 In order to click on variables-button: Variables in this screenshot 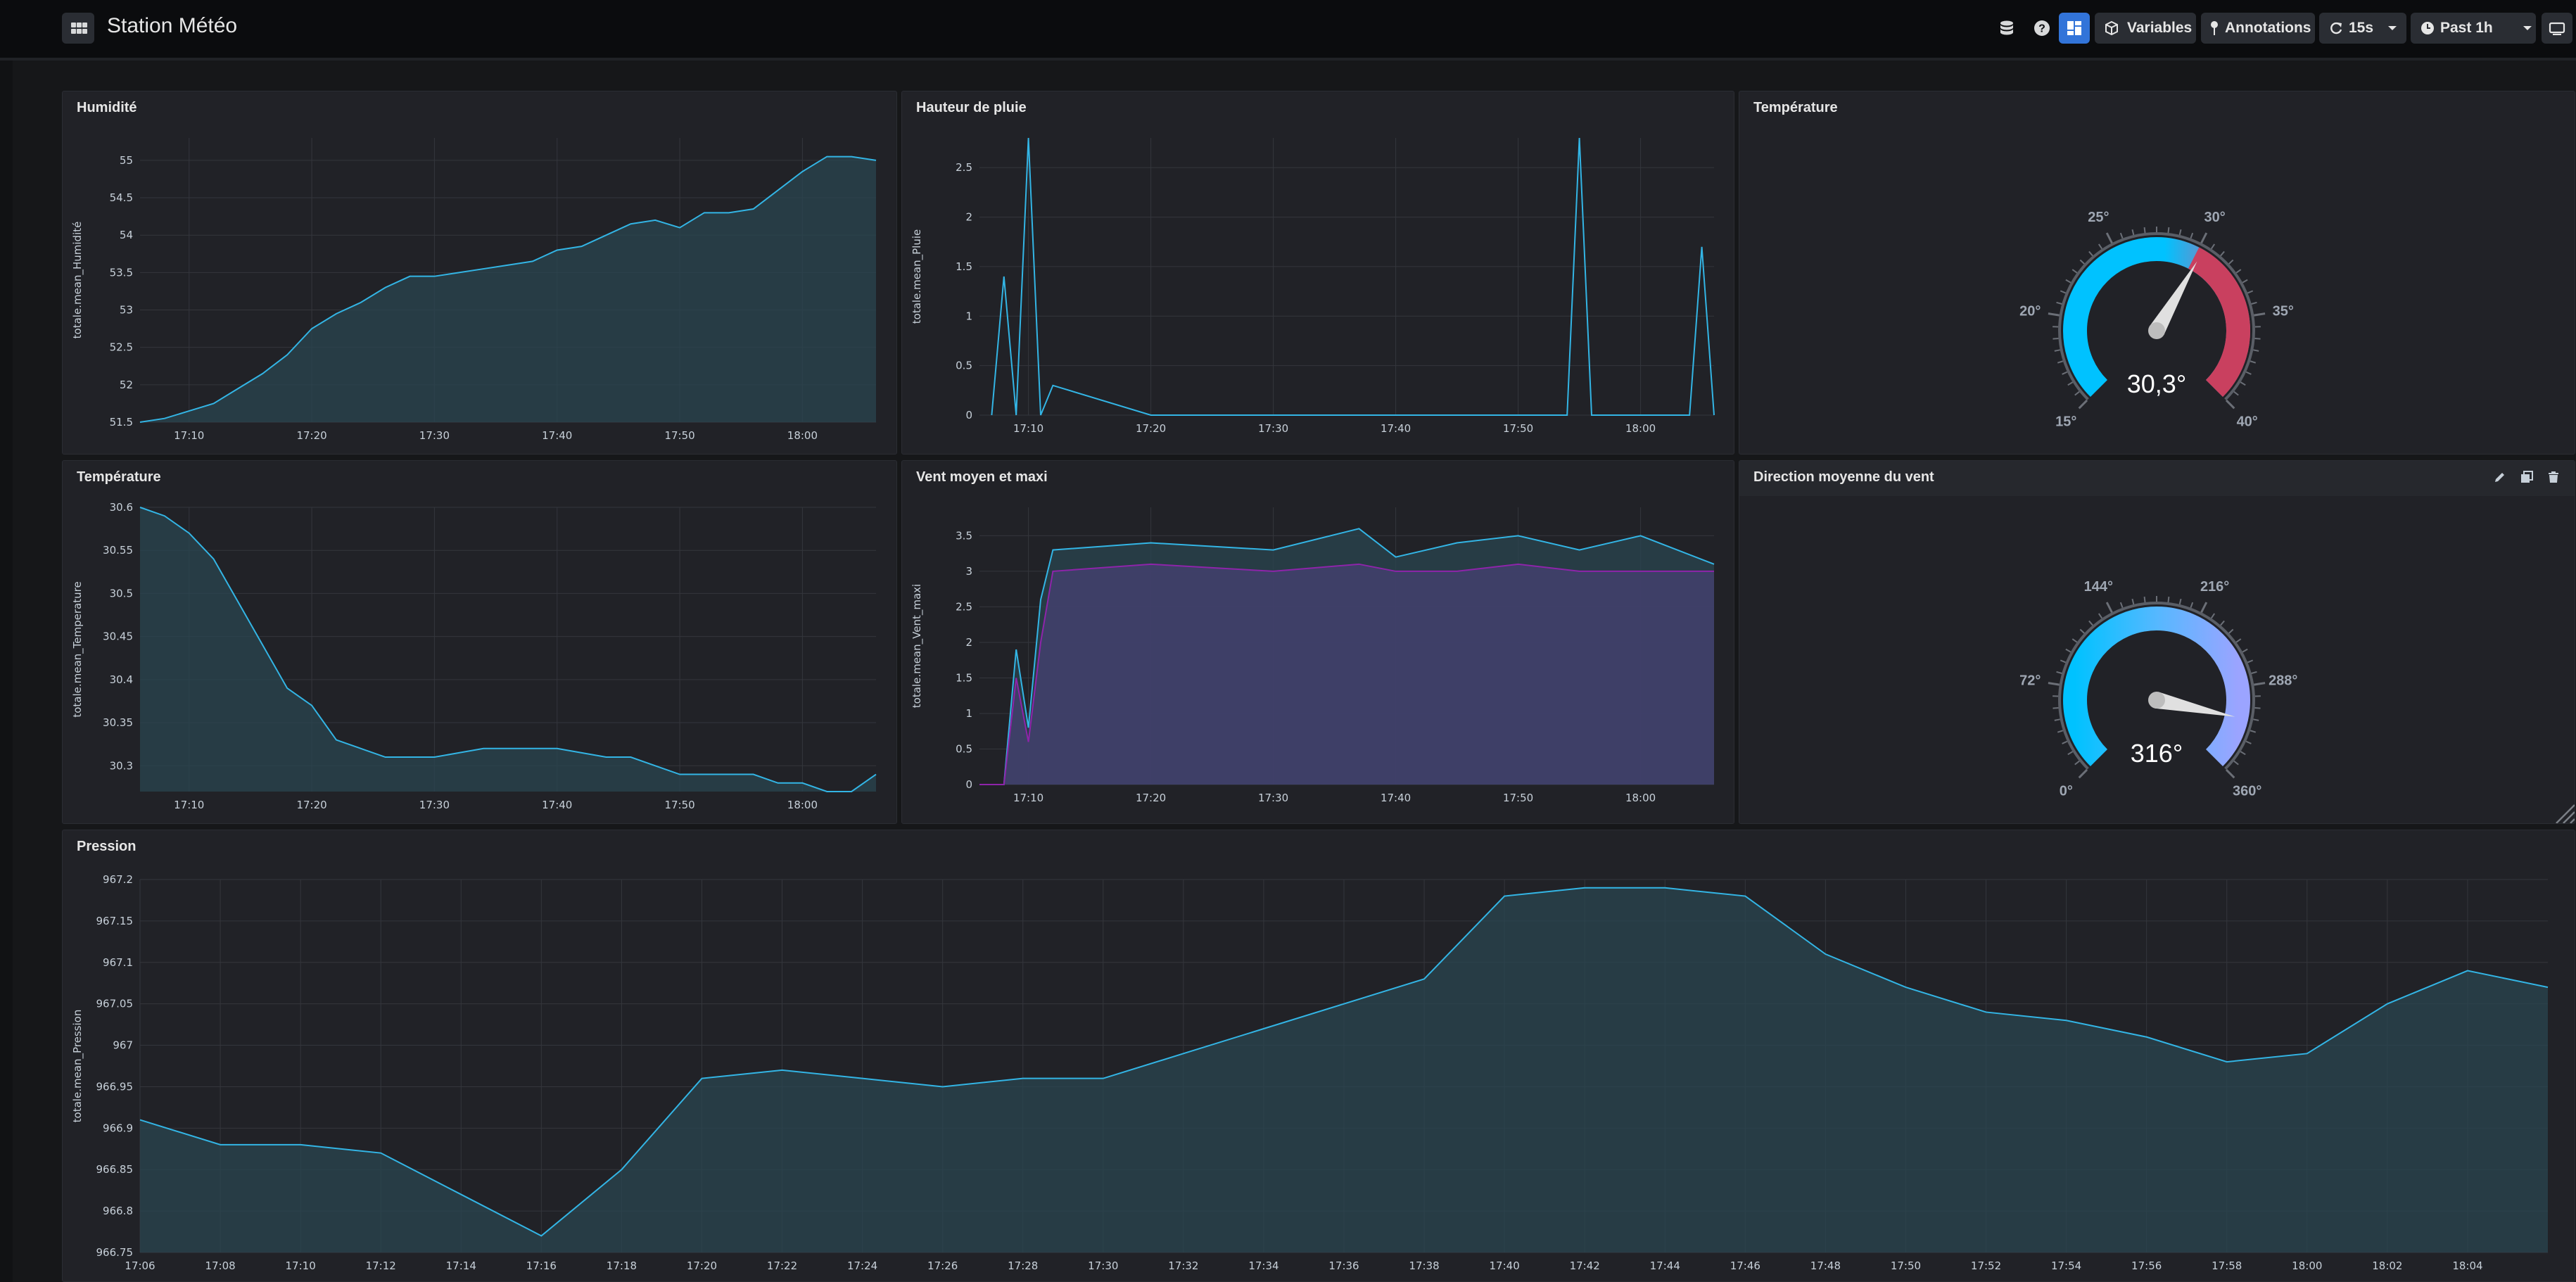, I will do `click(2145, 29)`.